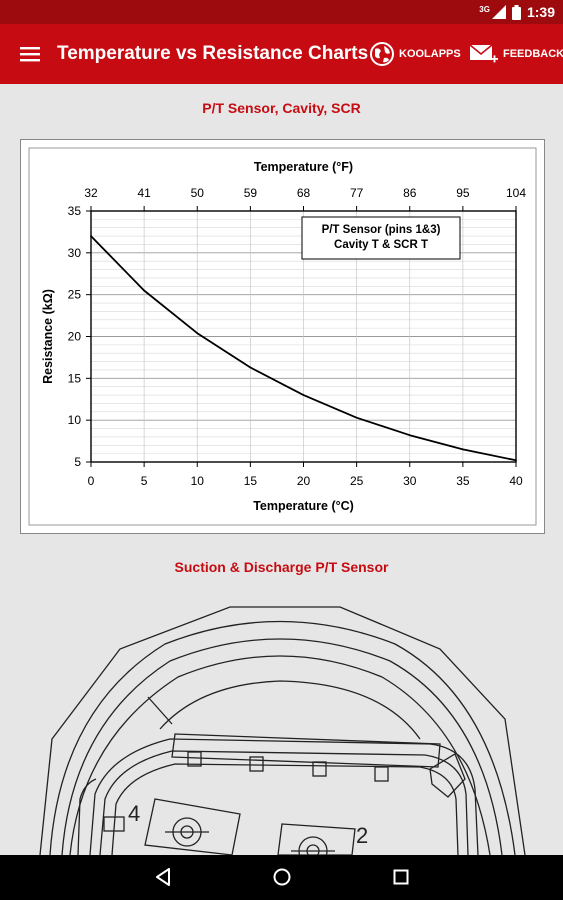 The height and width of the screenshot is (900, 563). I want to click on x-tick-label: 25, so click(357, 481).